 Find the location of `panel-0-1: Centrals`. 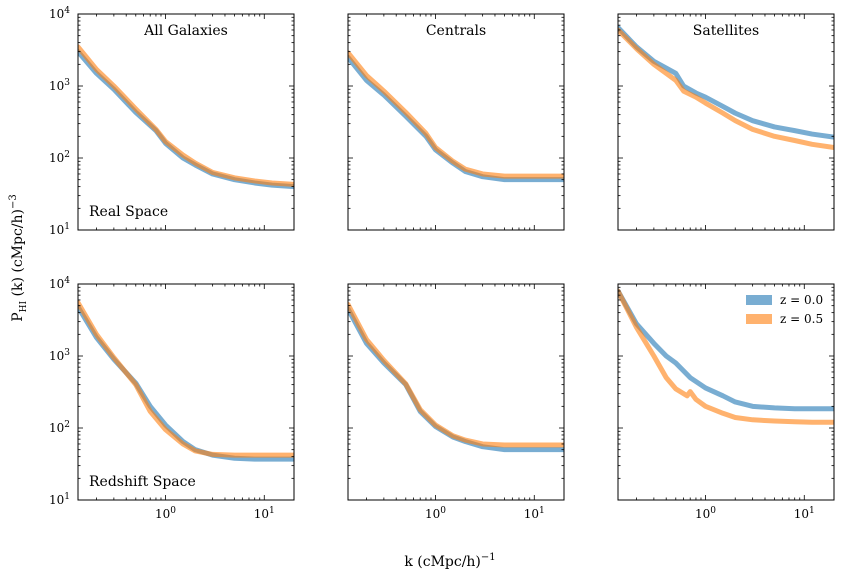

panel-0-1: Centrals is located at coordinates (456, 122).